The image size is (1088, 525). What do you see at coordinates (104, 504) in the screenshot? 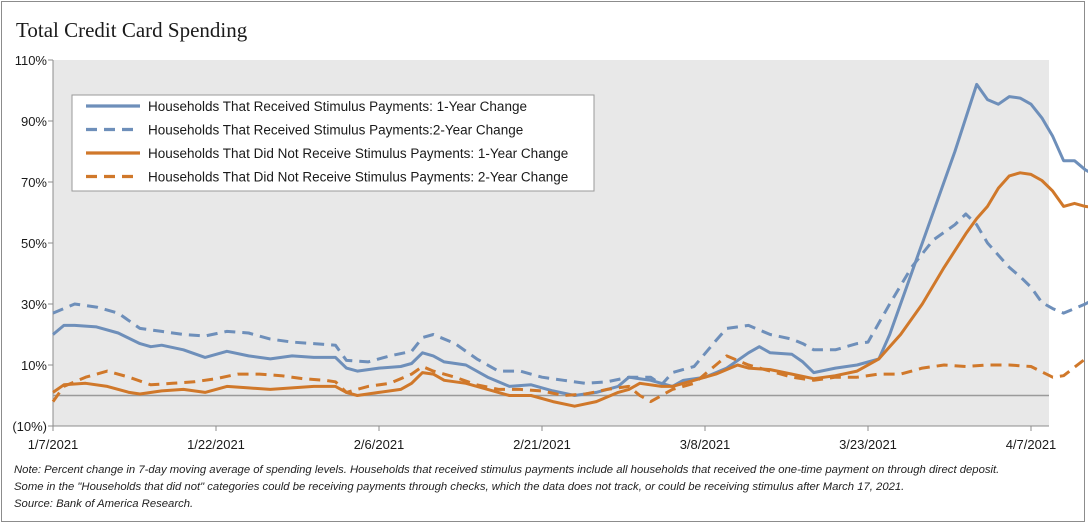
I see `footnote-source: Source: Bank of America Research.` at bounding box center [104, 504].